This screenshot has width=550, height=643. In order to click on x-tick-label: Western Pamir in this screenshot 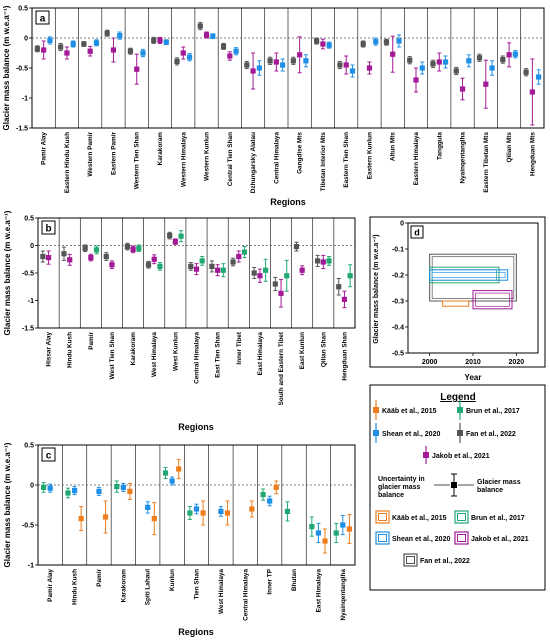, I will do `click(90, 153)`.